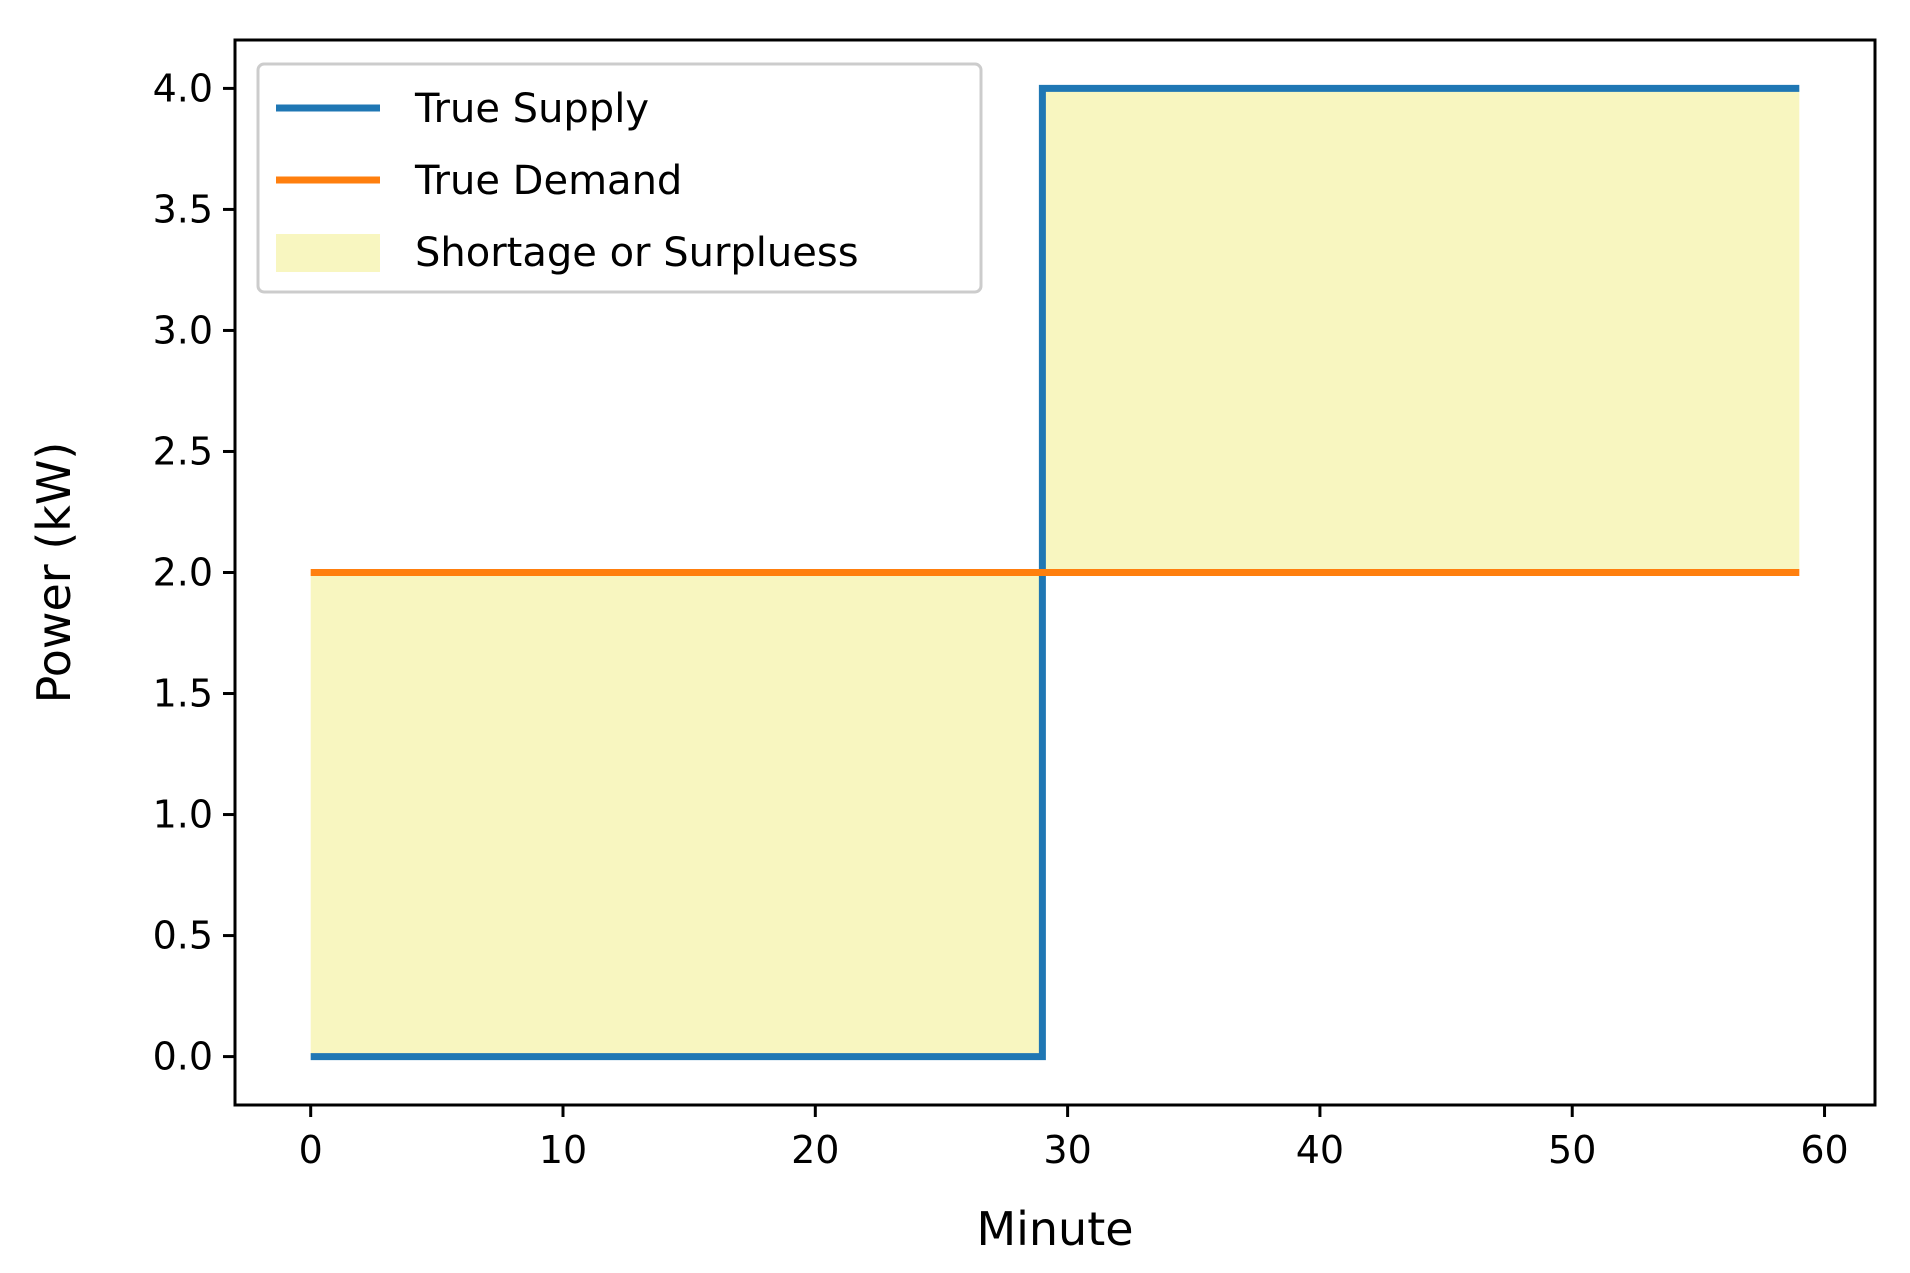 This screenshot has width=1910, height=1273. I want to click on y-tick-label: 2.5, so click(183, 451).